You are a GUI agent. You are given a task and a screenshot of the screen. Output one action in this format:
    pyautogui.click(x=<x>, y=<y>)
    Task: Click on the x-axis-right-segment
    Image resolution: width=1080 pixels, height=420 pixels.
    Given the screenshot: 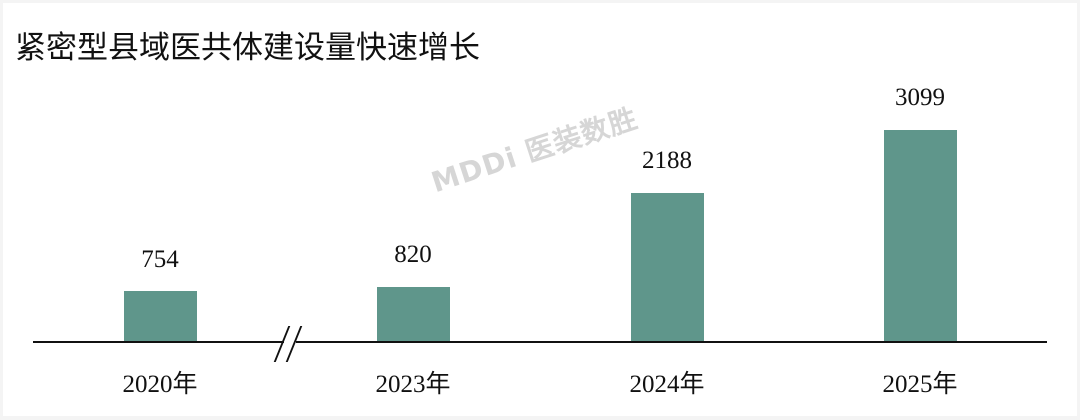 What is the action you would take?
    pyautogui.click(x=671, y=342)
    